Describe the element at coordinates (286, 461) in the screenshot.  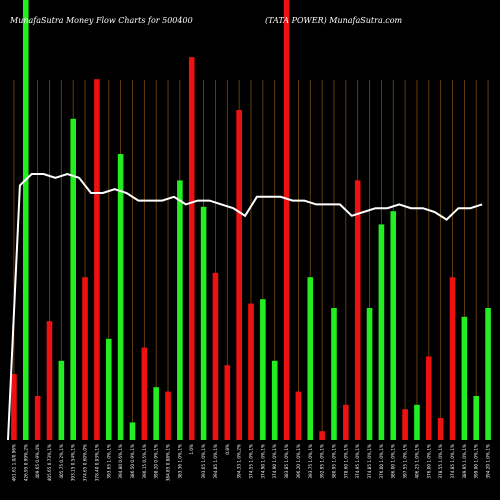
I see `x-tick-label: 383.85 1.0%,1%` at that location.